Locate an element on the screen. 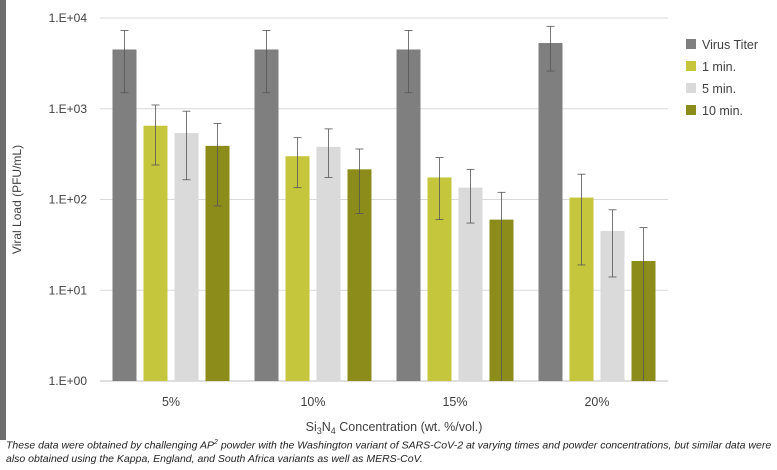 This screenshot has width=777, height=470. x-tick-label: 10% is located at coordinates (312, 402).